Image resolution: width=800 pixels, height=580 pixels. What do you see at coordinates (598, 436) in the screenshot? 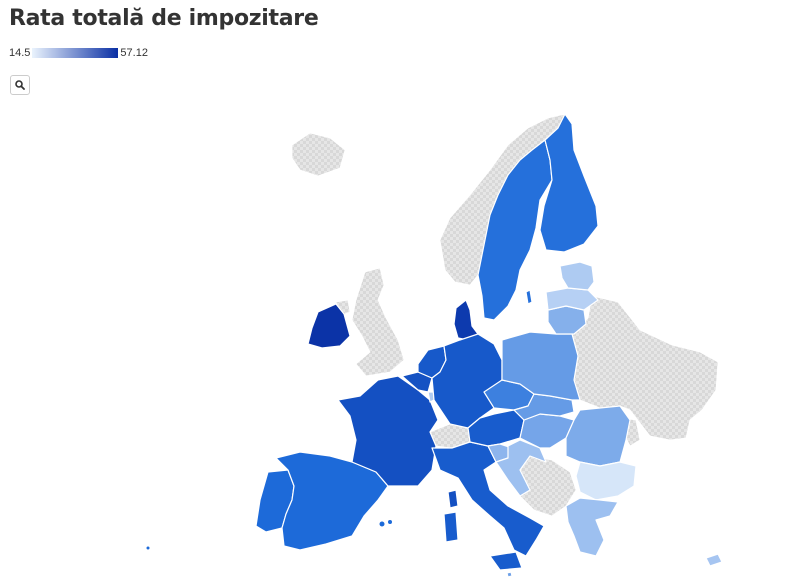
I see `region-RO` at bounding box center [598, 436].